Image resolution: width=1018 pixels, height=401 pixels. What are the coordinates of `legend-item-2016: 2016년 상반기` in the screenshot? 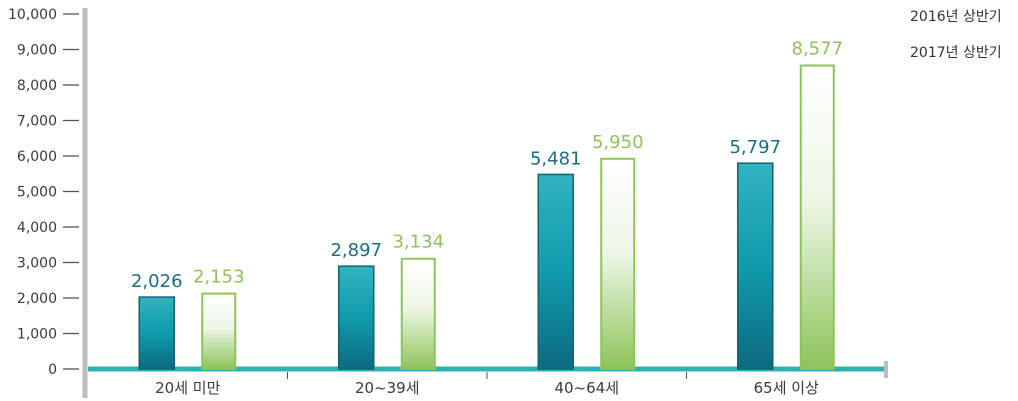 It's located at (956, 17).